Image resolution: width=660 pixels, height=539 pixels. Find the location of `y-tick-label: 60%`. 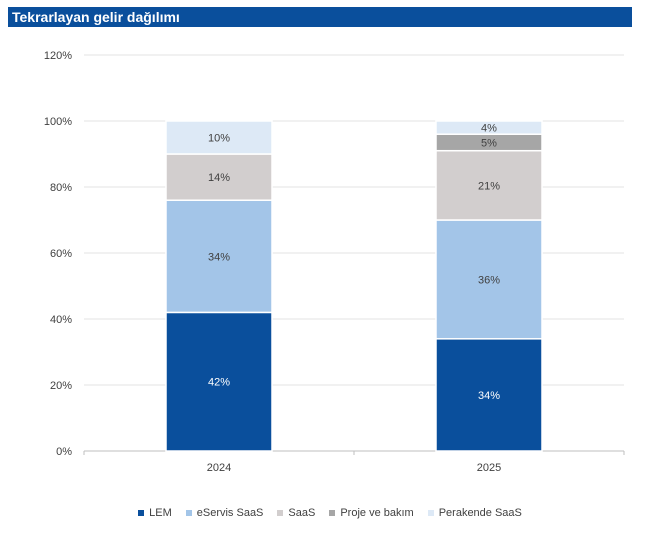

y-tick-label: 60% is located at coordinates (61, 254).